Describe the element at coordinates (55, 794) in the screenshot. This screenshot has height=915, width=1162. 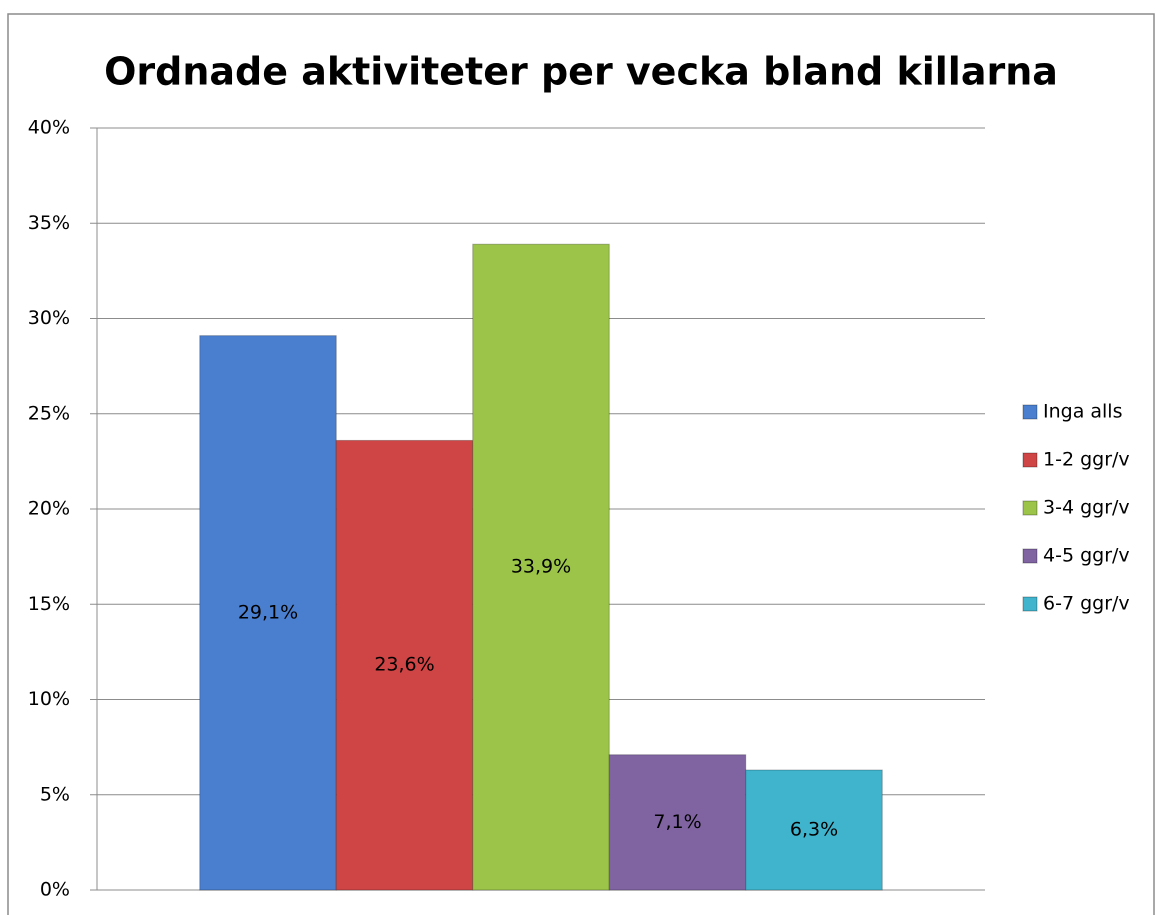
I see `y-tick-label: 5%` at that location.